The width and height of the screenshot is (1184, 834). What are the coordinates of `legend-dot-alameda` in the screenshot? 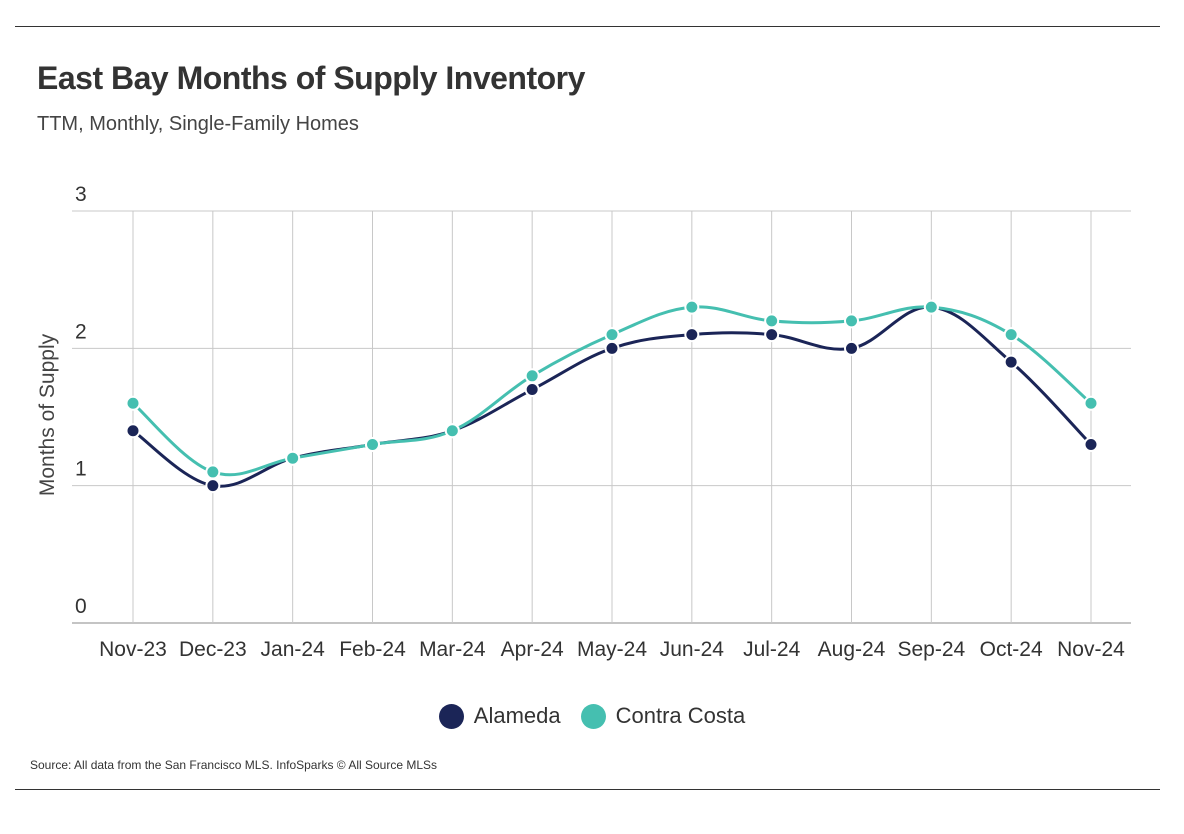 It's located at (451, 716).